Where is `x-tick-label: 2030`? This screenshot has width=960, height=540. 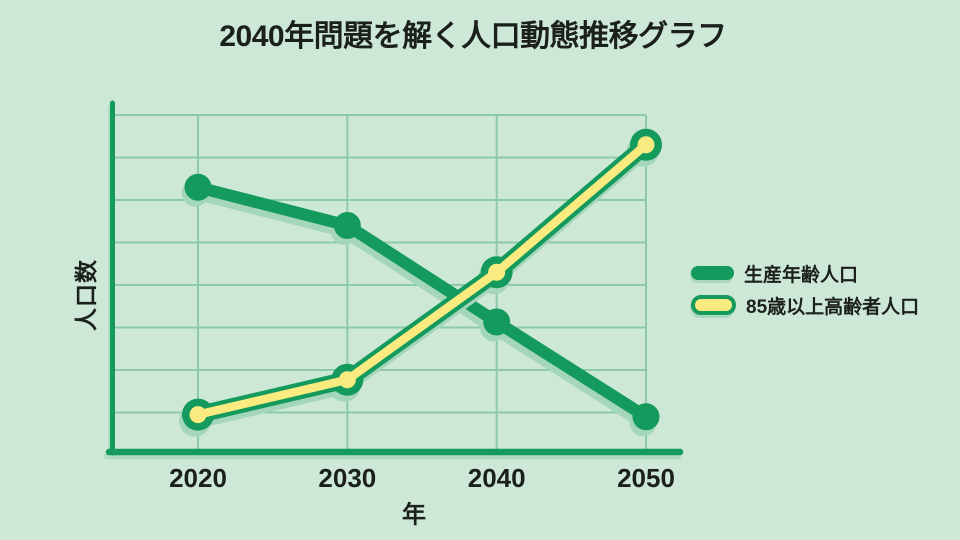
x-tick-label: 2030 is located at coordinates (347, 478).